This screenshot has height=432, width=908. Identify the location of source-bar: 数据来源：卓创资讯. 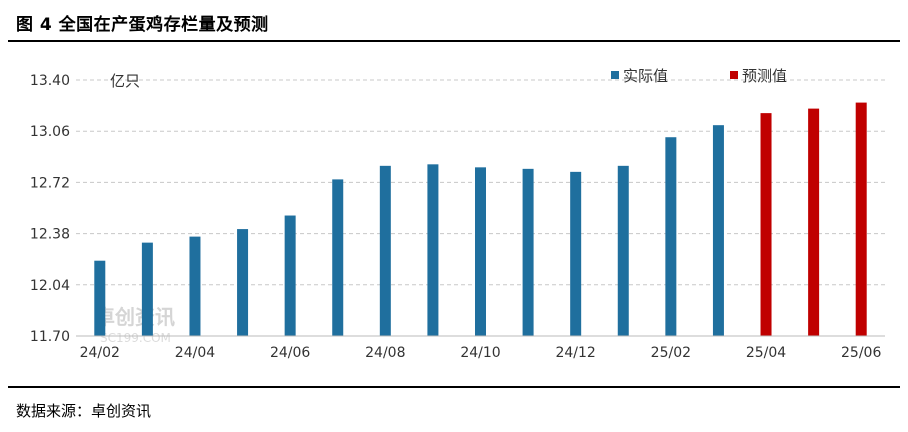
(454, 409).